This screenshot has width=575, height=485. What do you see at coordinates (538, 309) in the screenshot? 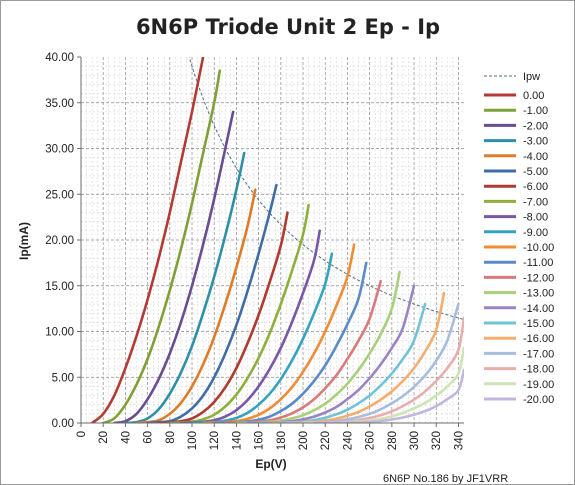
I see `legend-label: -14.00` at bounding box center [538, 309].